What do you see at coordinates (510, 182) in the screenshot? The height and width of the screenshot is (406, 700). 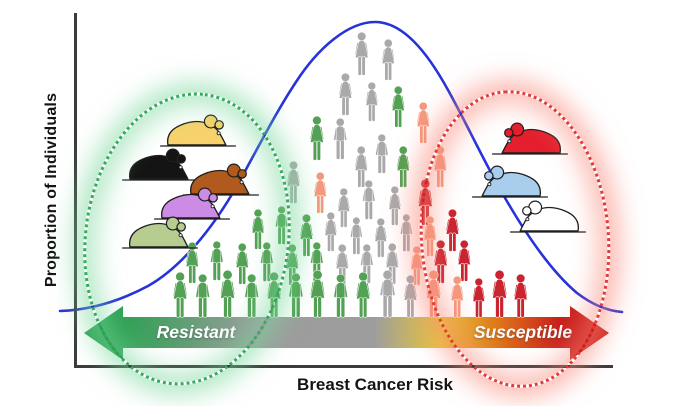 I see `blue-mouse-icon` at bounding box center [510, 182].